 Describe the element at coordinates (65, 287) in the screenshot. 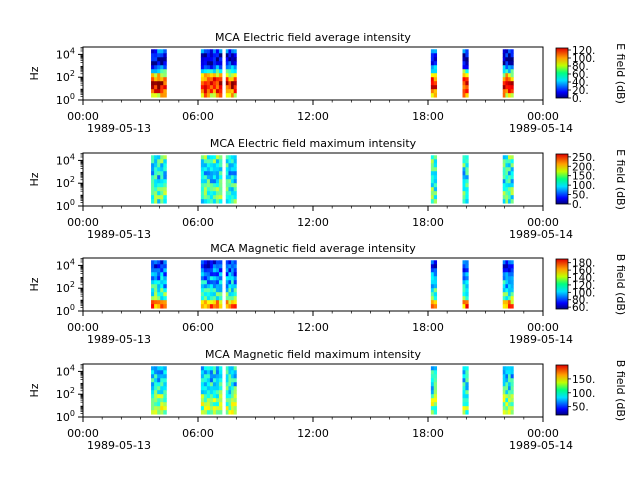

I see `y-tick-label: 102` at that location.